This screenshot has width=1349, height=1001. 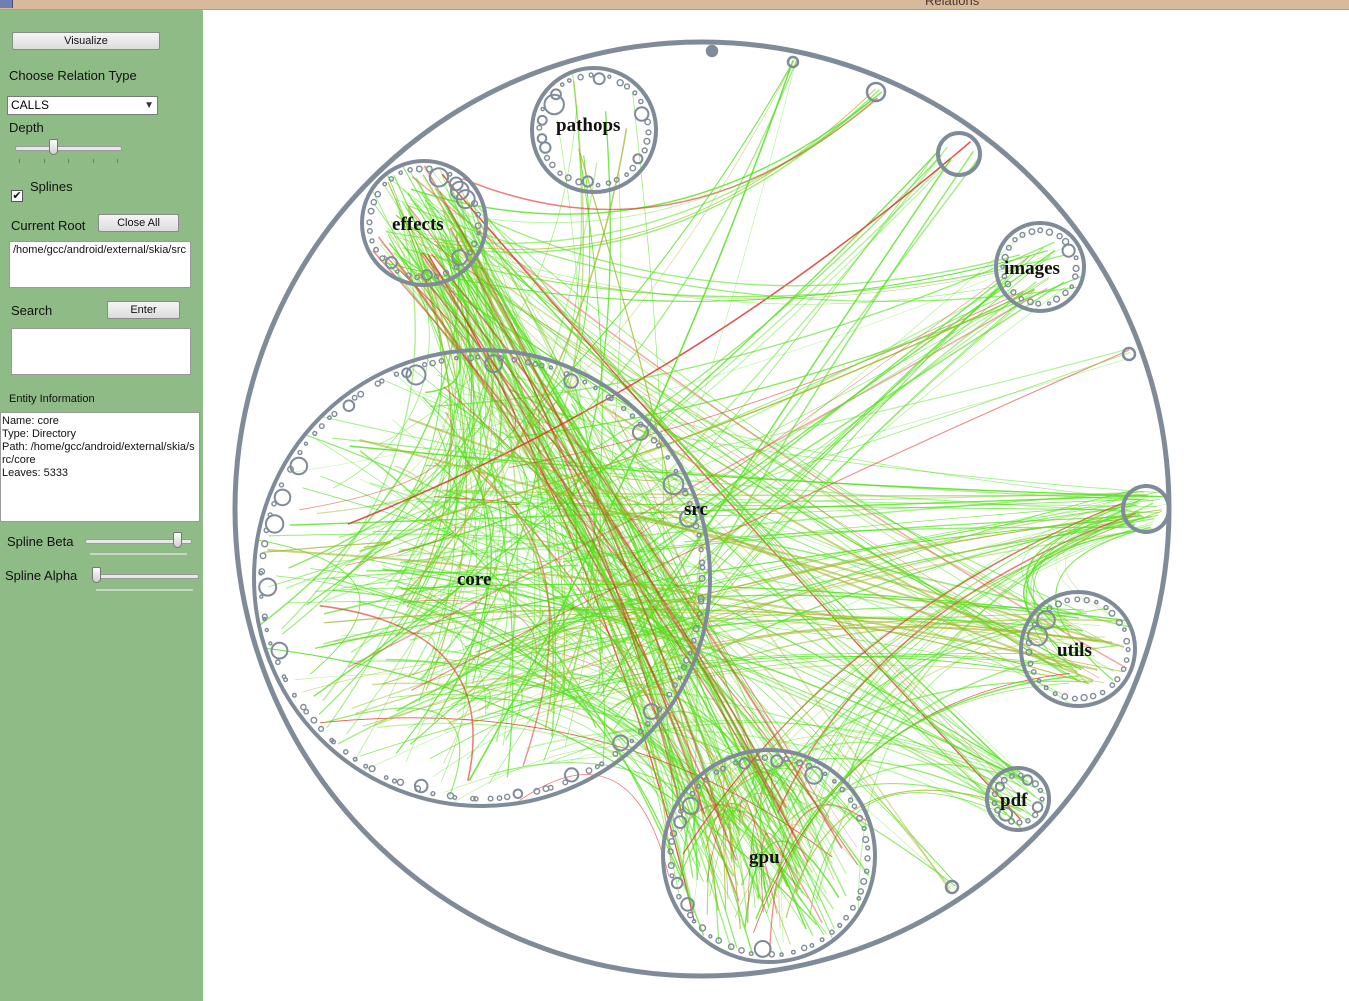 What do you see at coordinates (1078, 649) in the screenshot?
I see `node-utils` at bounding box center [1078, 649].